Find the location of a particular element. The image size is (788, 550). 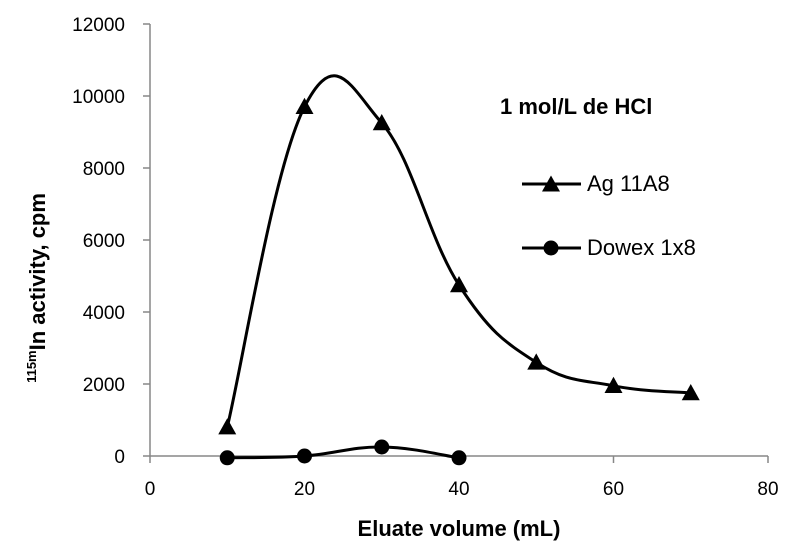

x-tick-label: 0 is located at coordinates (150, 489).